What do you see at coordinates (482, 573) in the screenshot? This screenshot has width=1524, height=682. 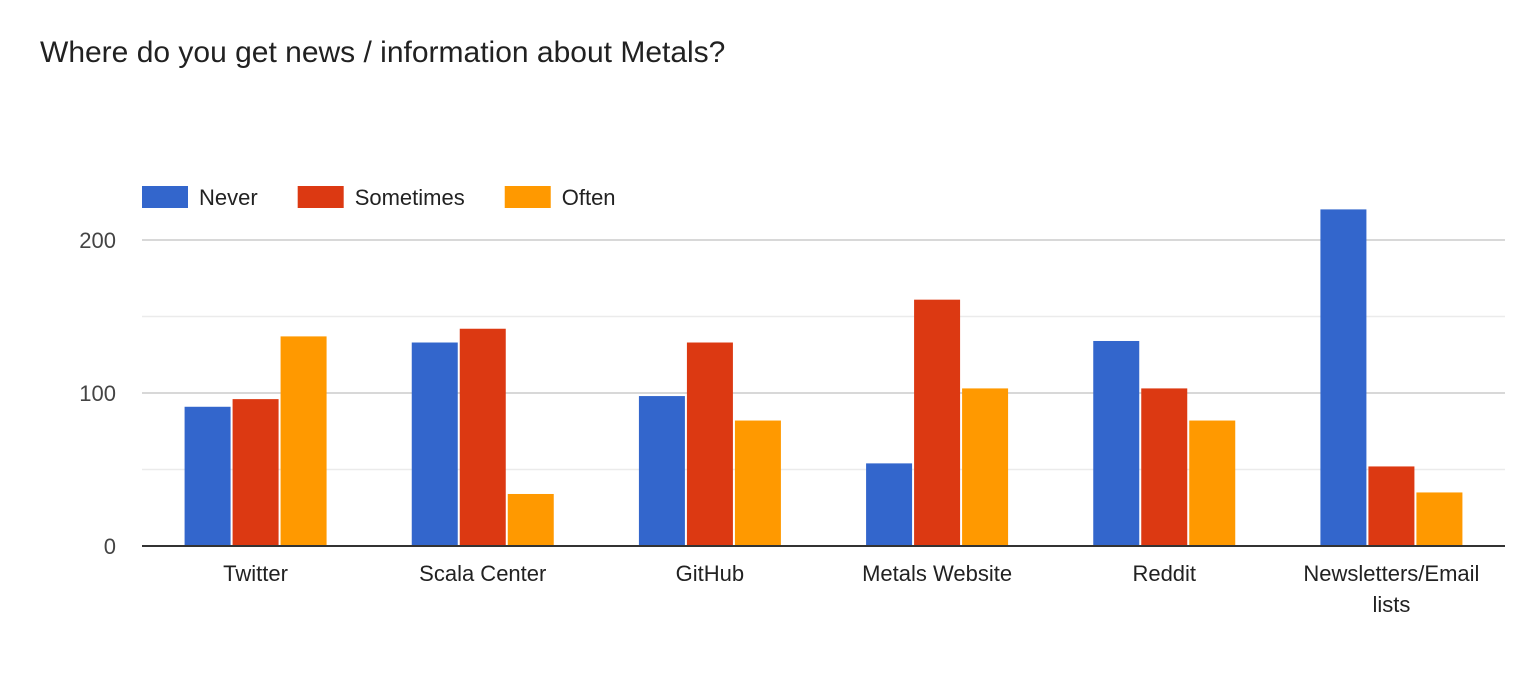 I see `x-category-label: Scala Center` at bounding box center [482, 573].